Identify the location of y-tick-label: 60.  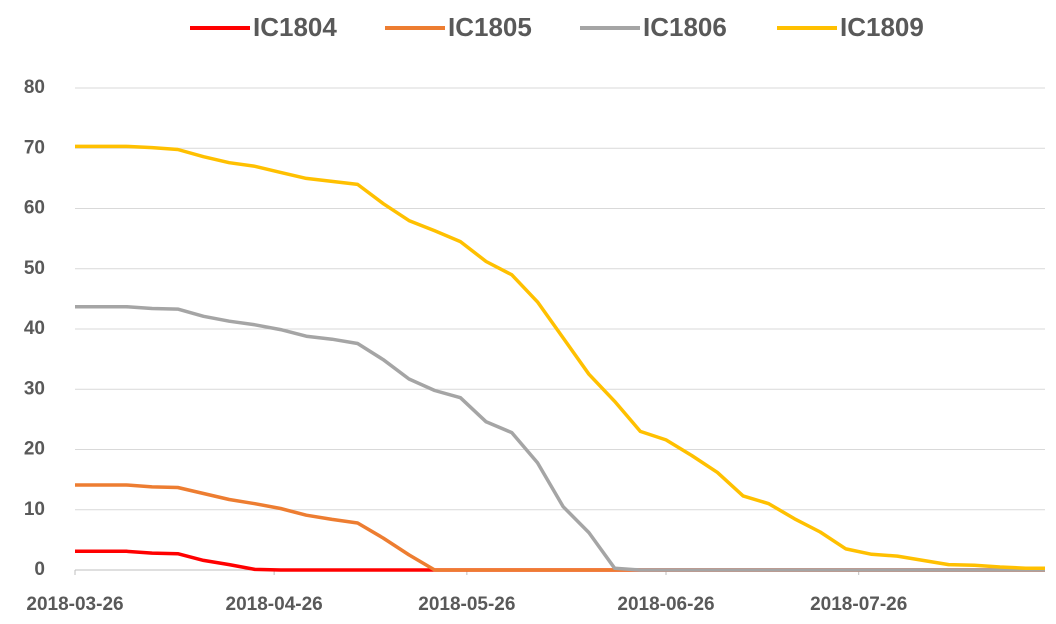
(34, 208).